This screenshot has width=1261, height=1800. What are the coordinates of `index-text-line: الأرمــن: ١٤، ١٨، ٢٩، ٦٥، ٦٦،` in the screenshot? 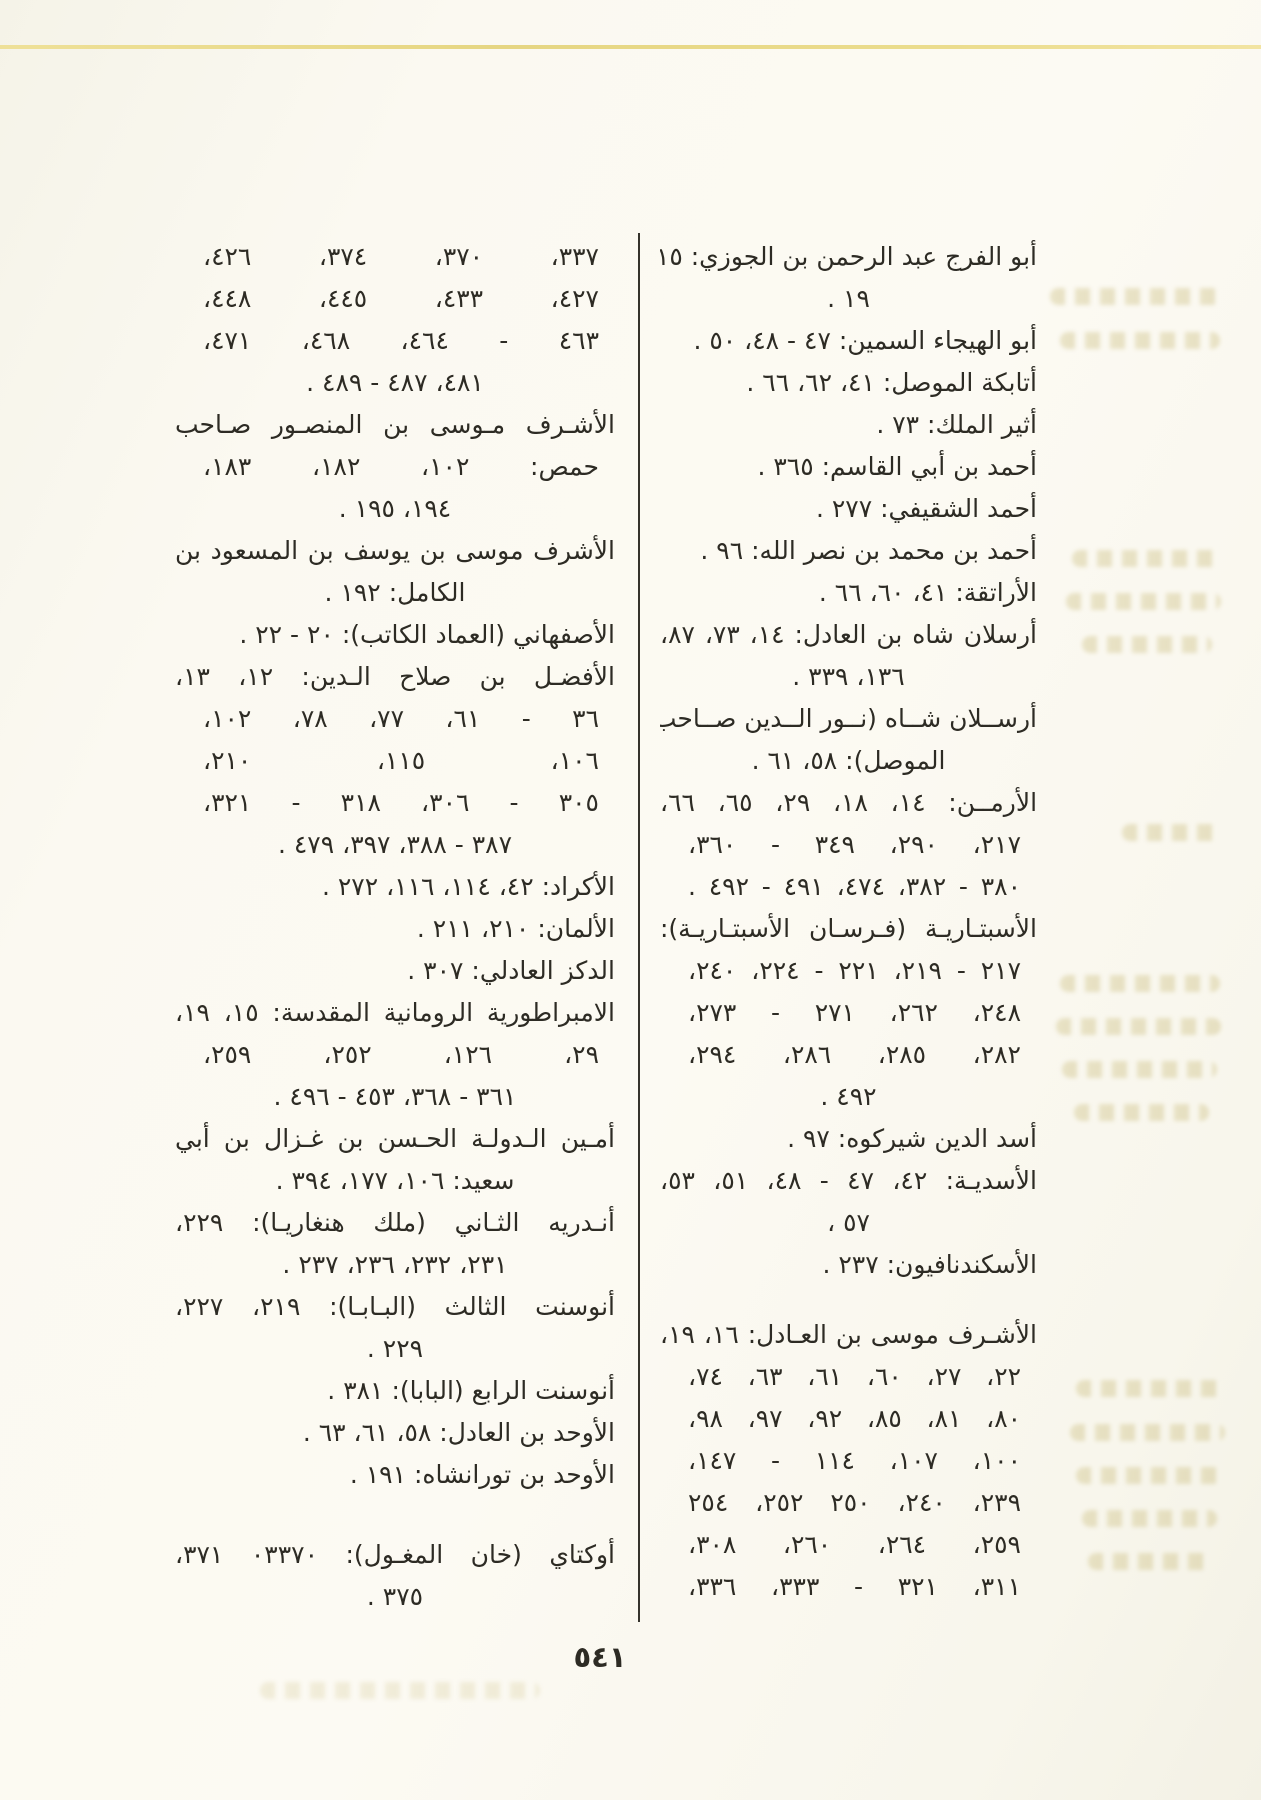 It's located at (848, 802).